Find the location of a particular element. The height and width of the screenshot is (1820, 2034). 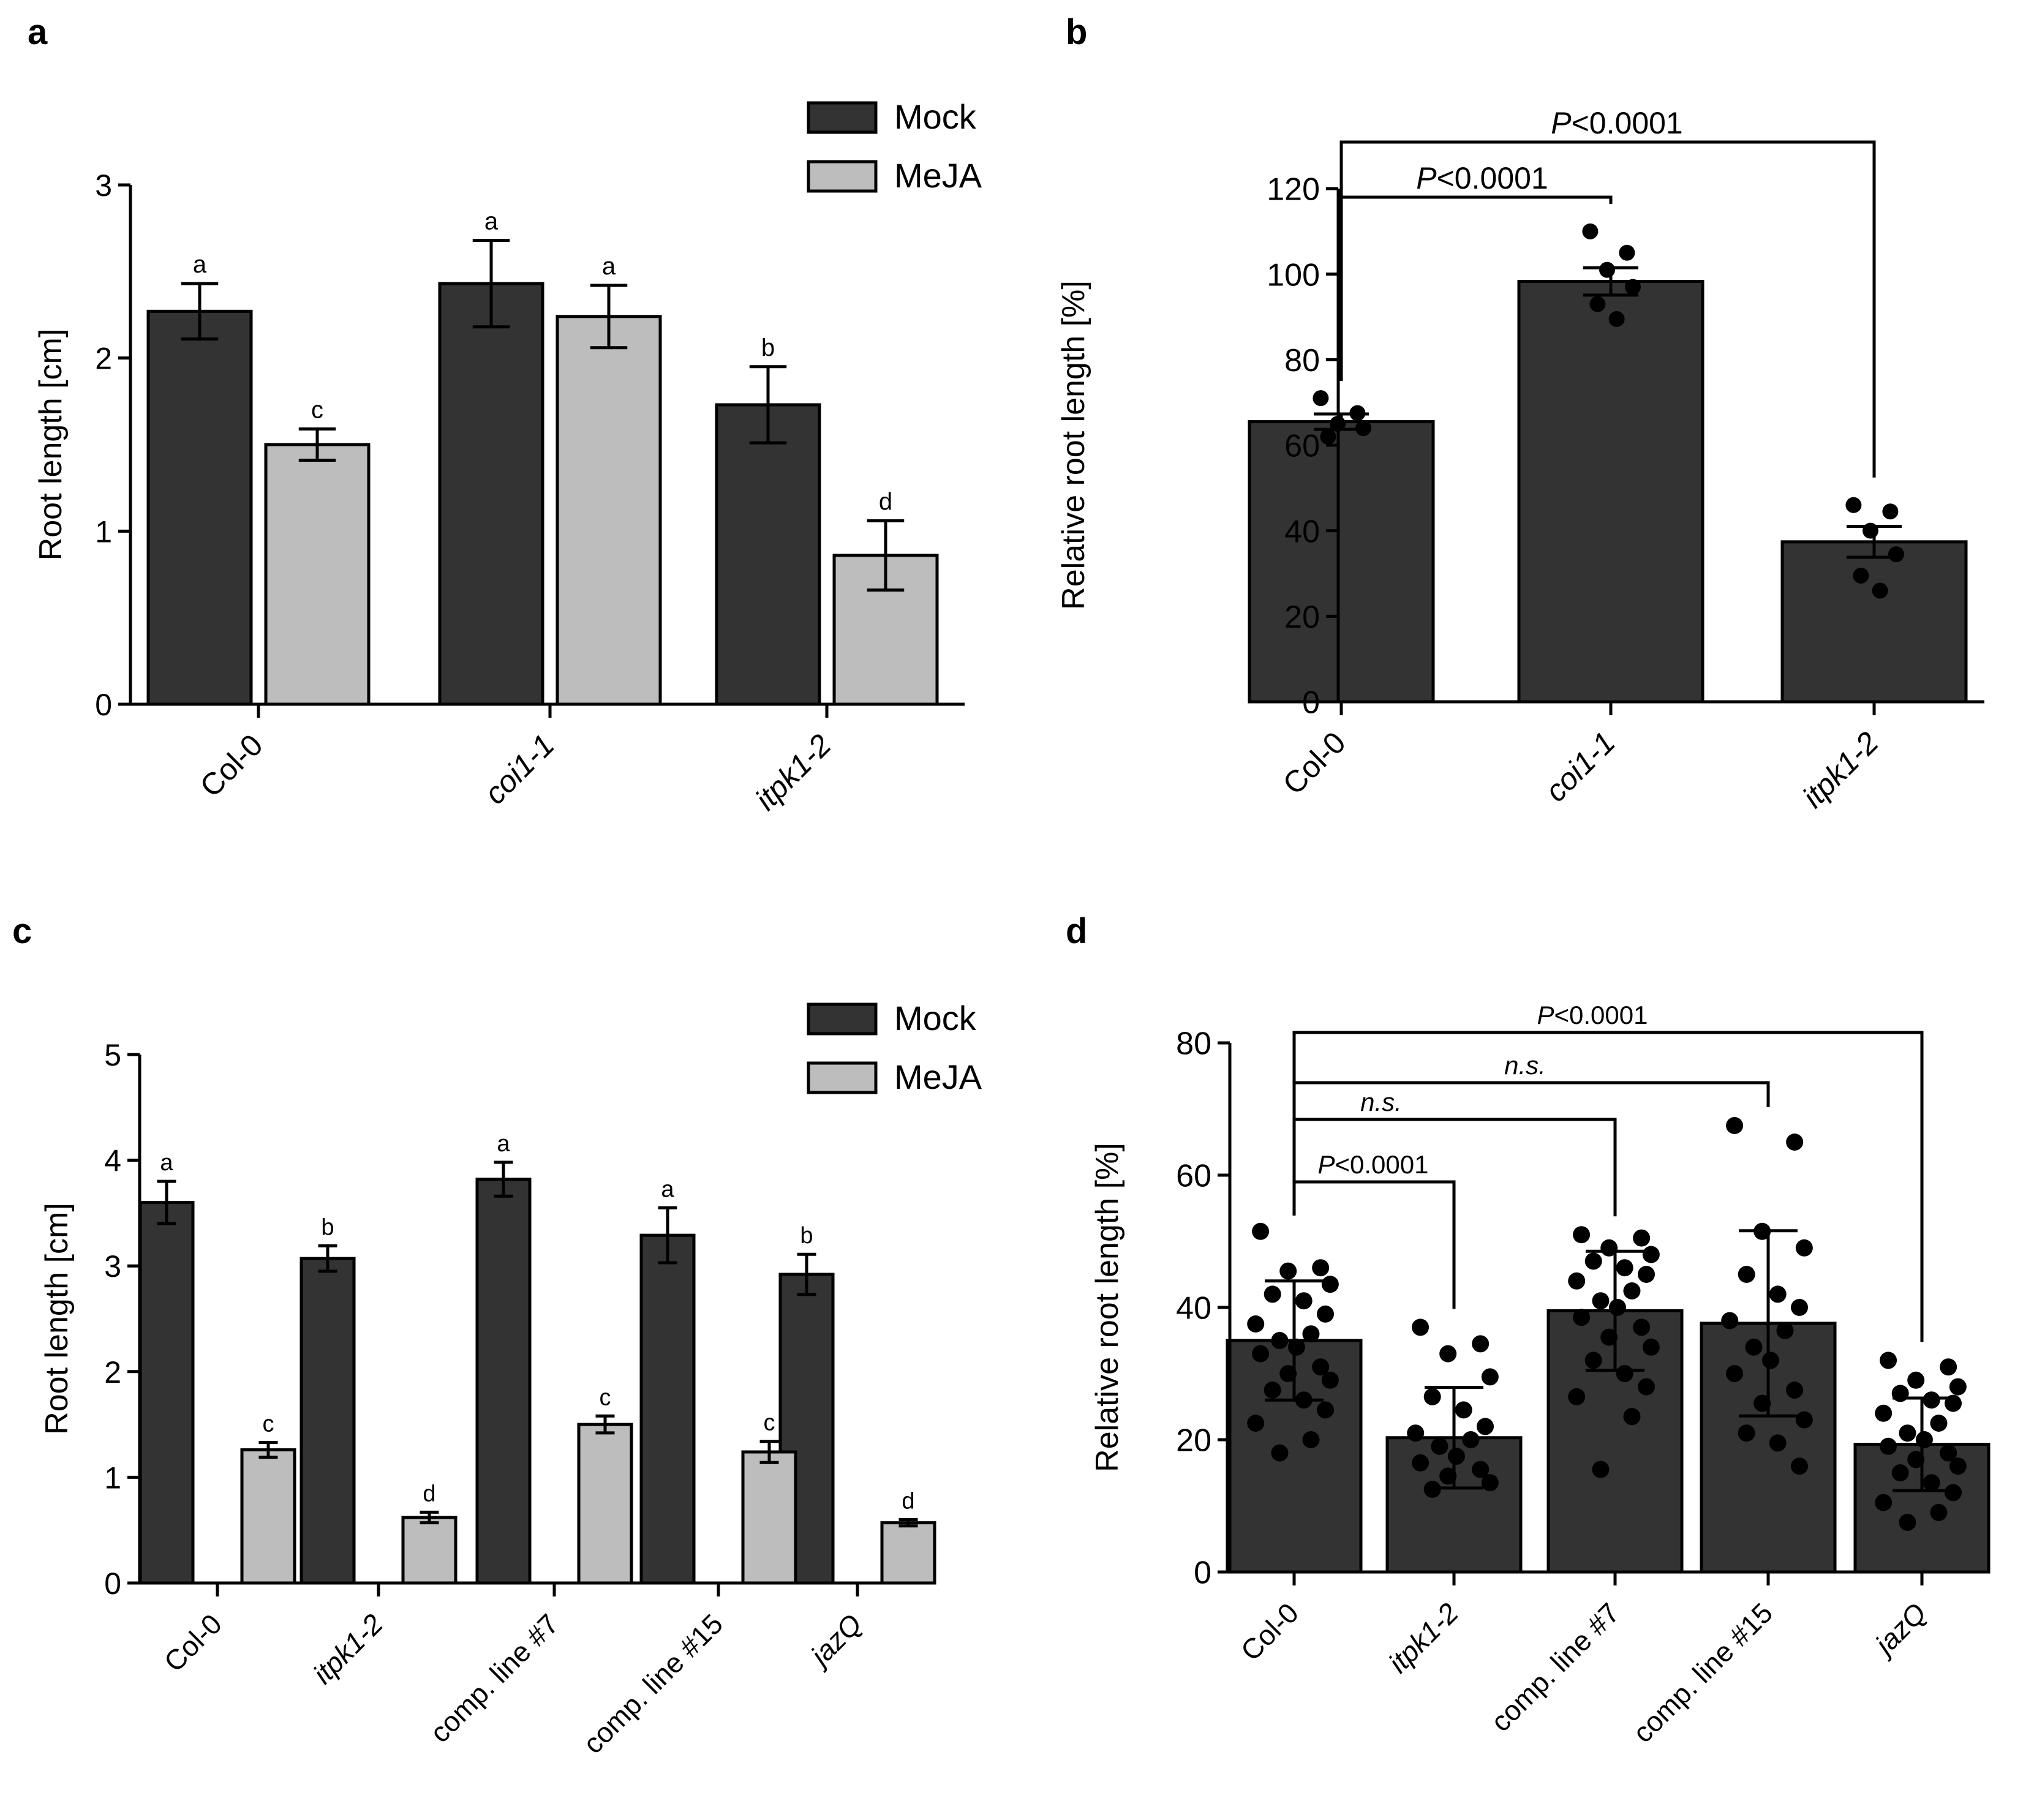

y-tick-label: 1 is located at coordinates (103, 531).